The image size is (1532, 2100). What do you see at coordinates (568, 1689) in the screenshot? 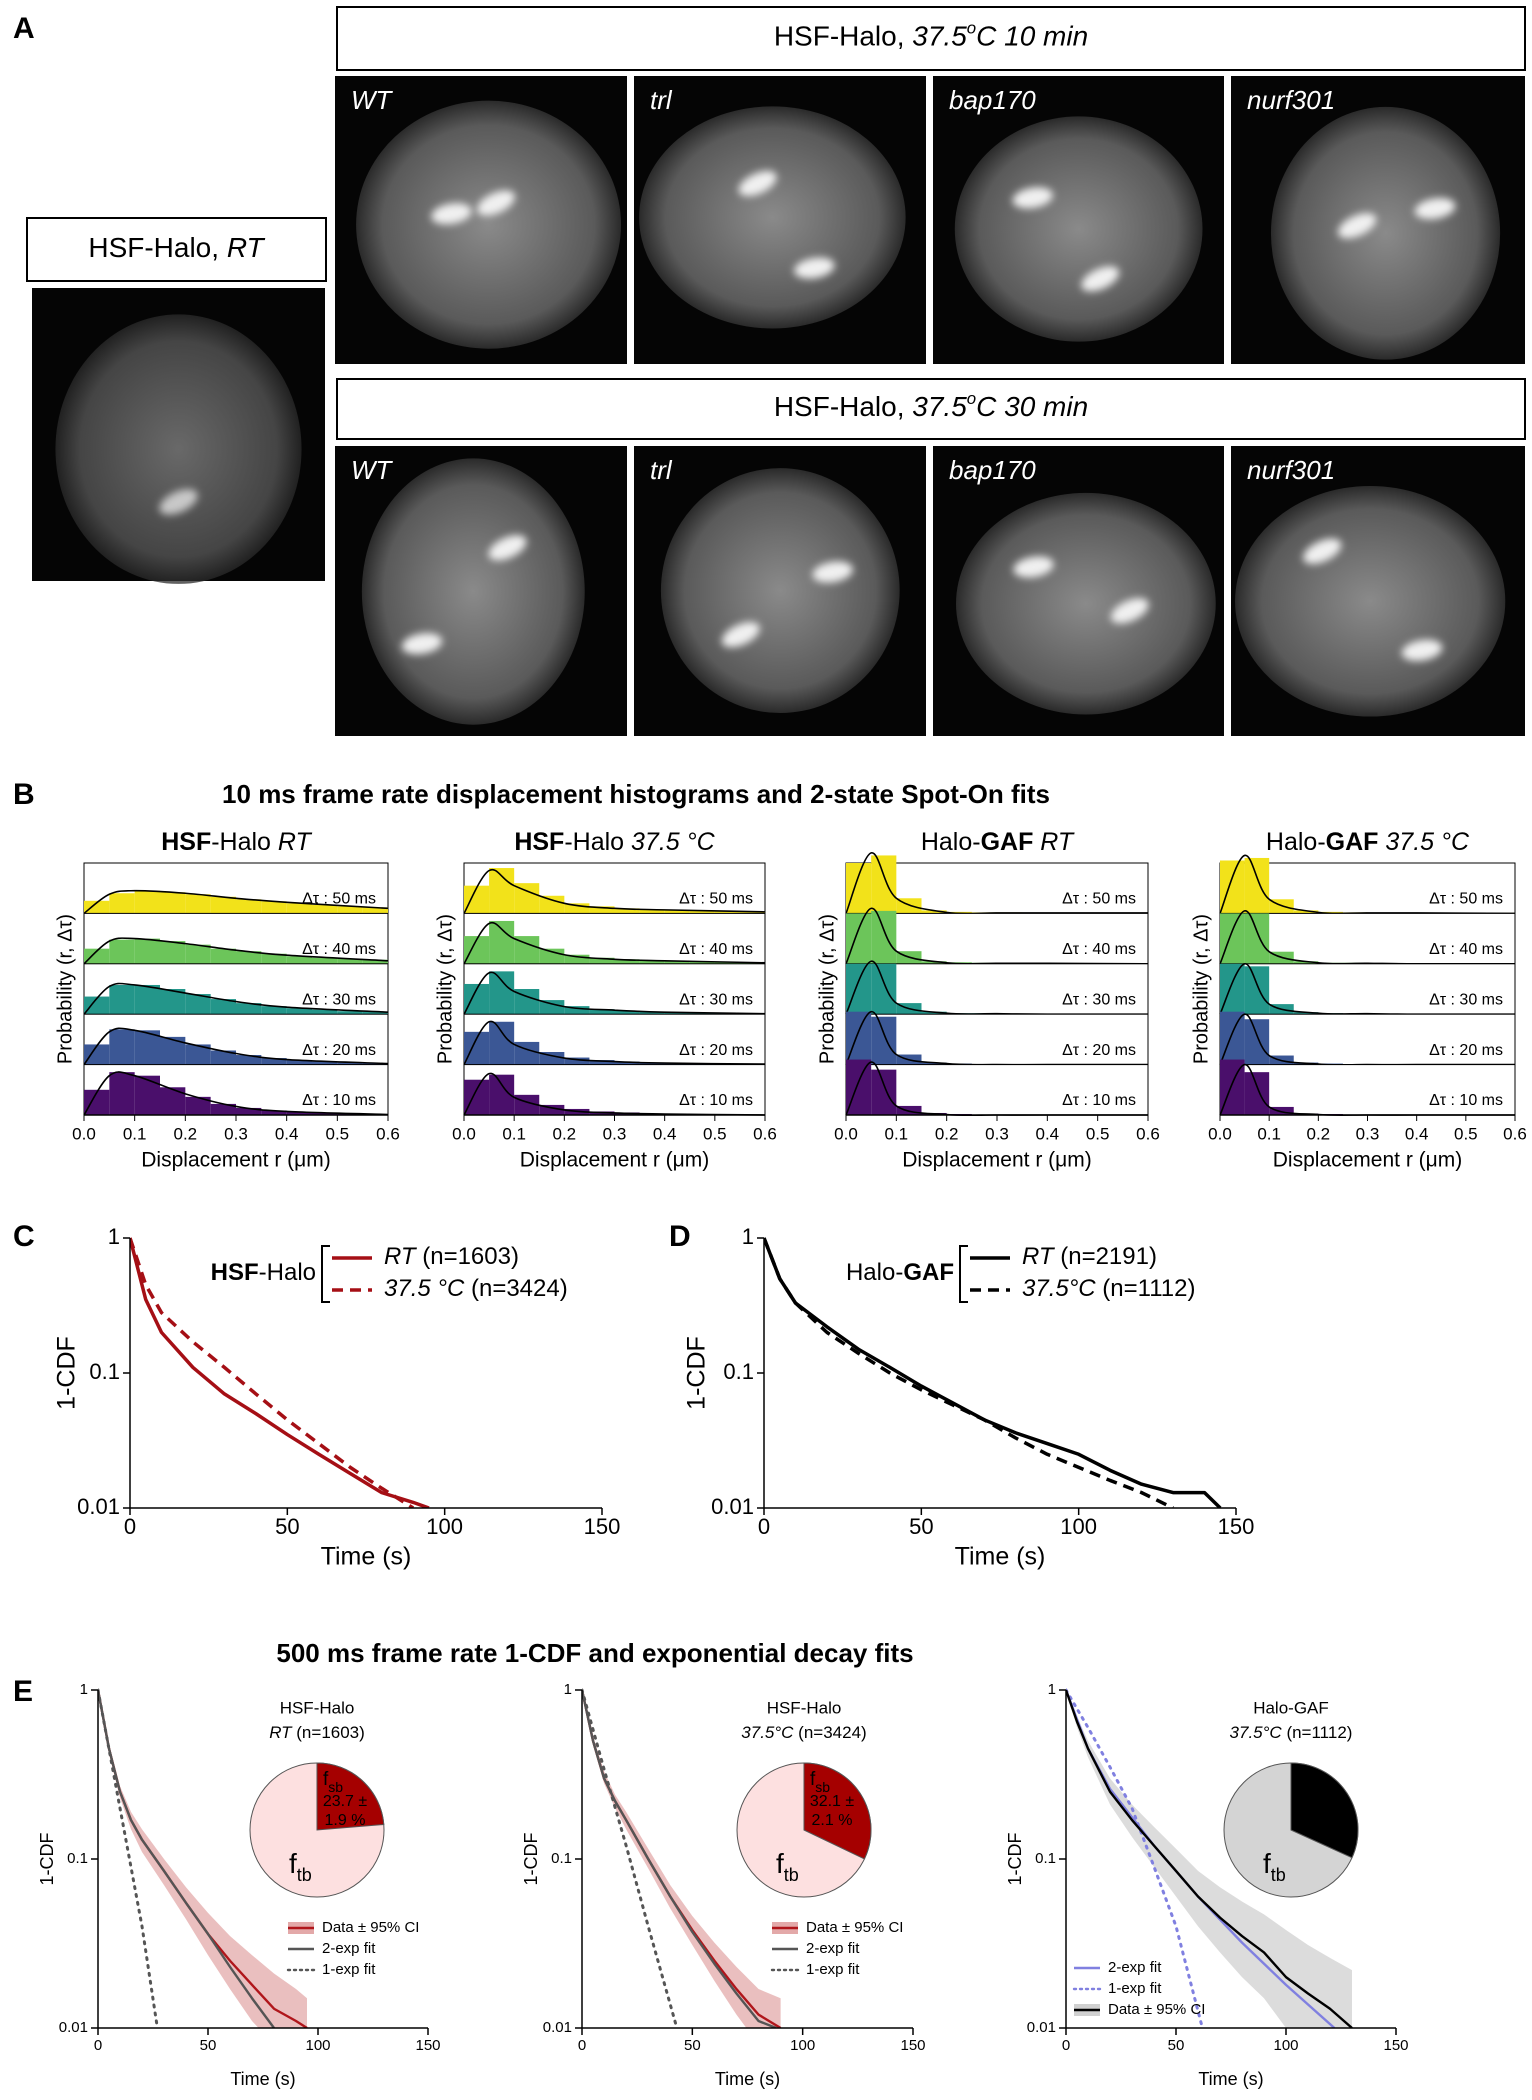
I see `y-tick-label: 1` at bounding box center [568, 1689].